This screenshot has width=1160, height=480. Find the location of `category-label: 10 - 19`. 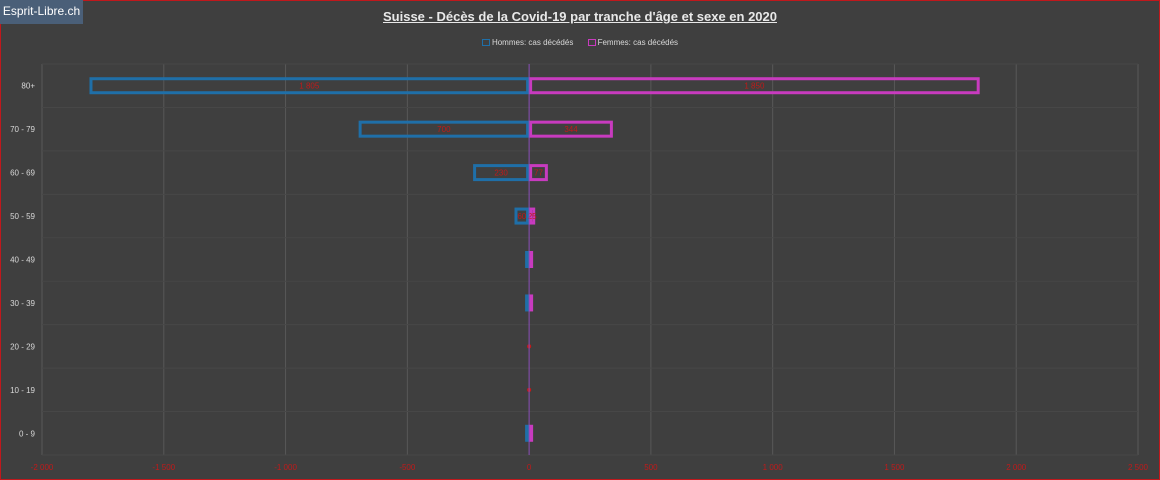

category-label: 10 - 19 is located at coordinates (22, 390).